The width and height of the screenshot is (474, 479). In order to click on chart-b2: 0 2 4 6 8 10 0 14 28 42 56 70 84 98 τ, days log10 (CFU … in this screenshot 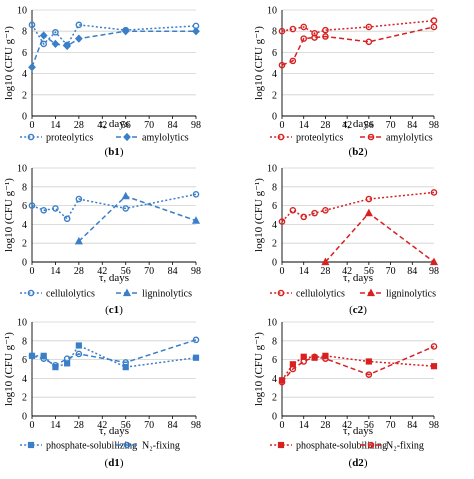, I will do `click(346, 82)`.